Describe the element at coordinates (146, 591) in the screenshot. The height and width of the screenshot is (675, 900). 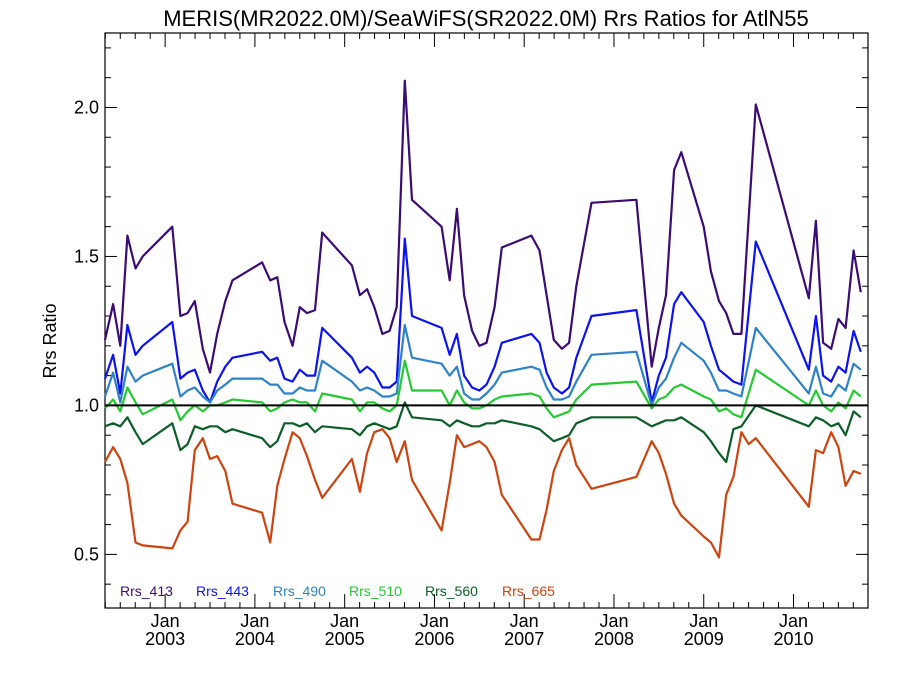
I see `legend-item-rrs-413: Rrs_413` at that location.